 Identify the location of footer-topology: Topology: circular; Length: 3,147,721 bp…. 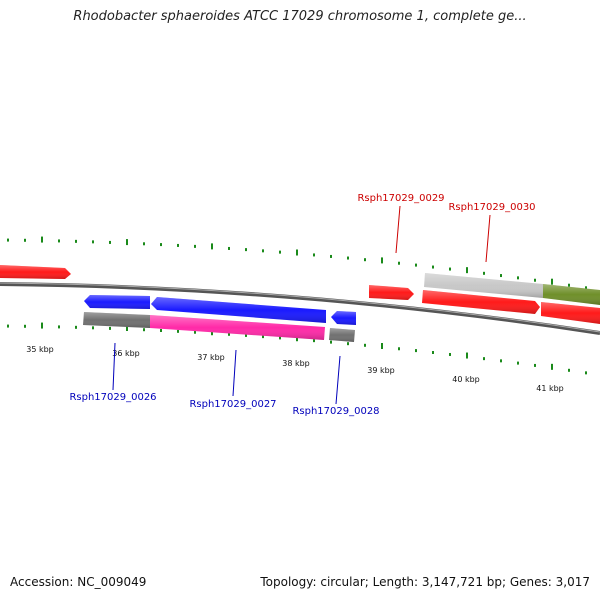
(425, 582).